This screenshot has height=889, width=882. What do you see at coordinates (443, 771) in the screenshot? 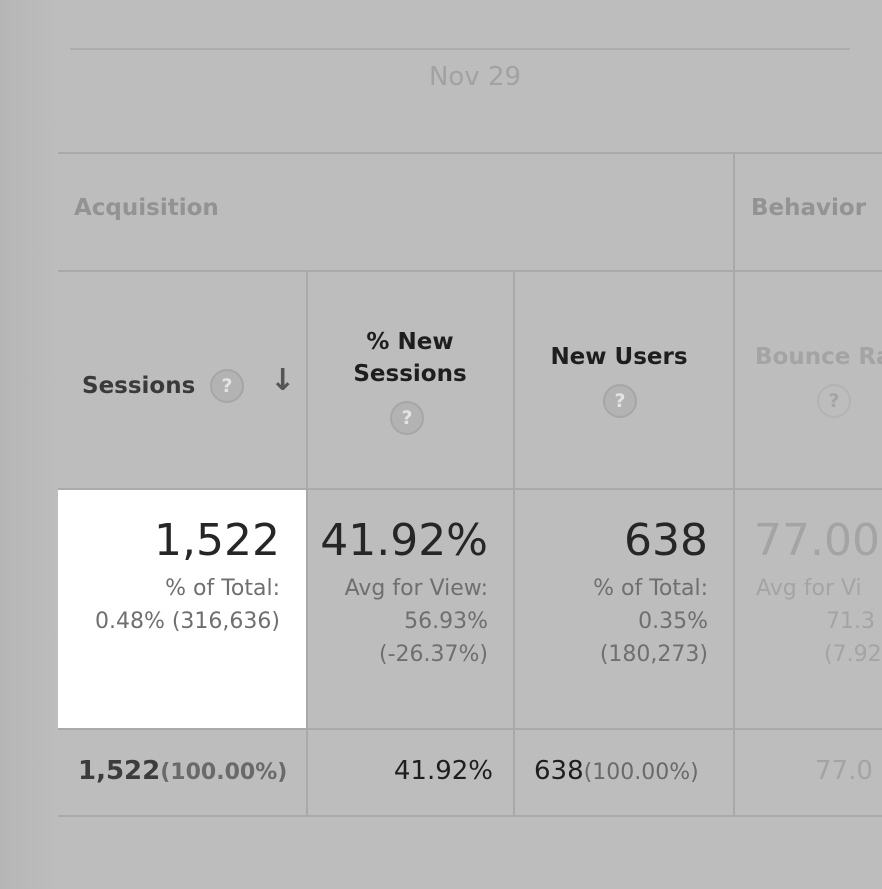
I see `total-new-sessions: 41.92%` at bounding box center [443, 771].